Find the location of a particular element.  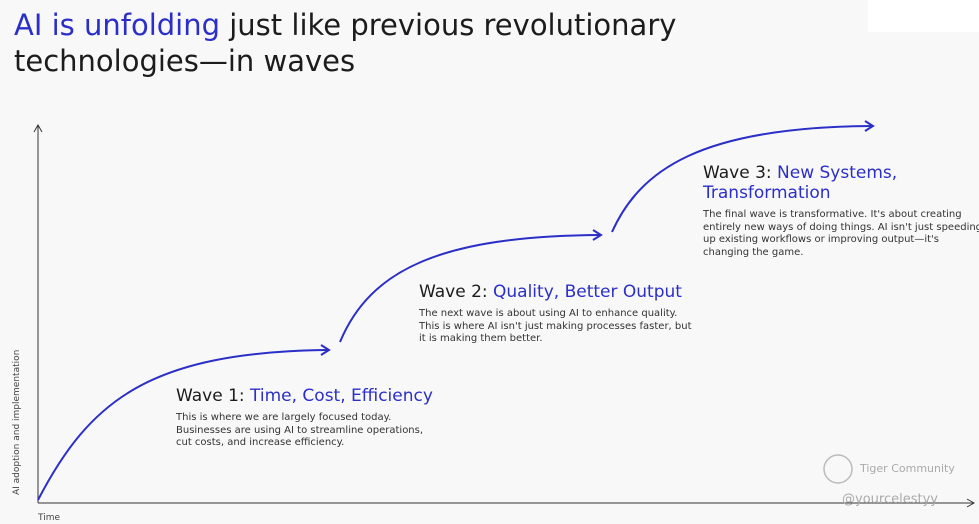

wave-highlight: New Systems, Transformation is located at coordinates (800, 183).